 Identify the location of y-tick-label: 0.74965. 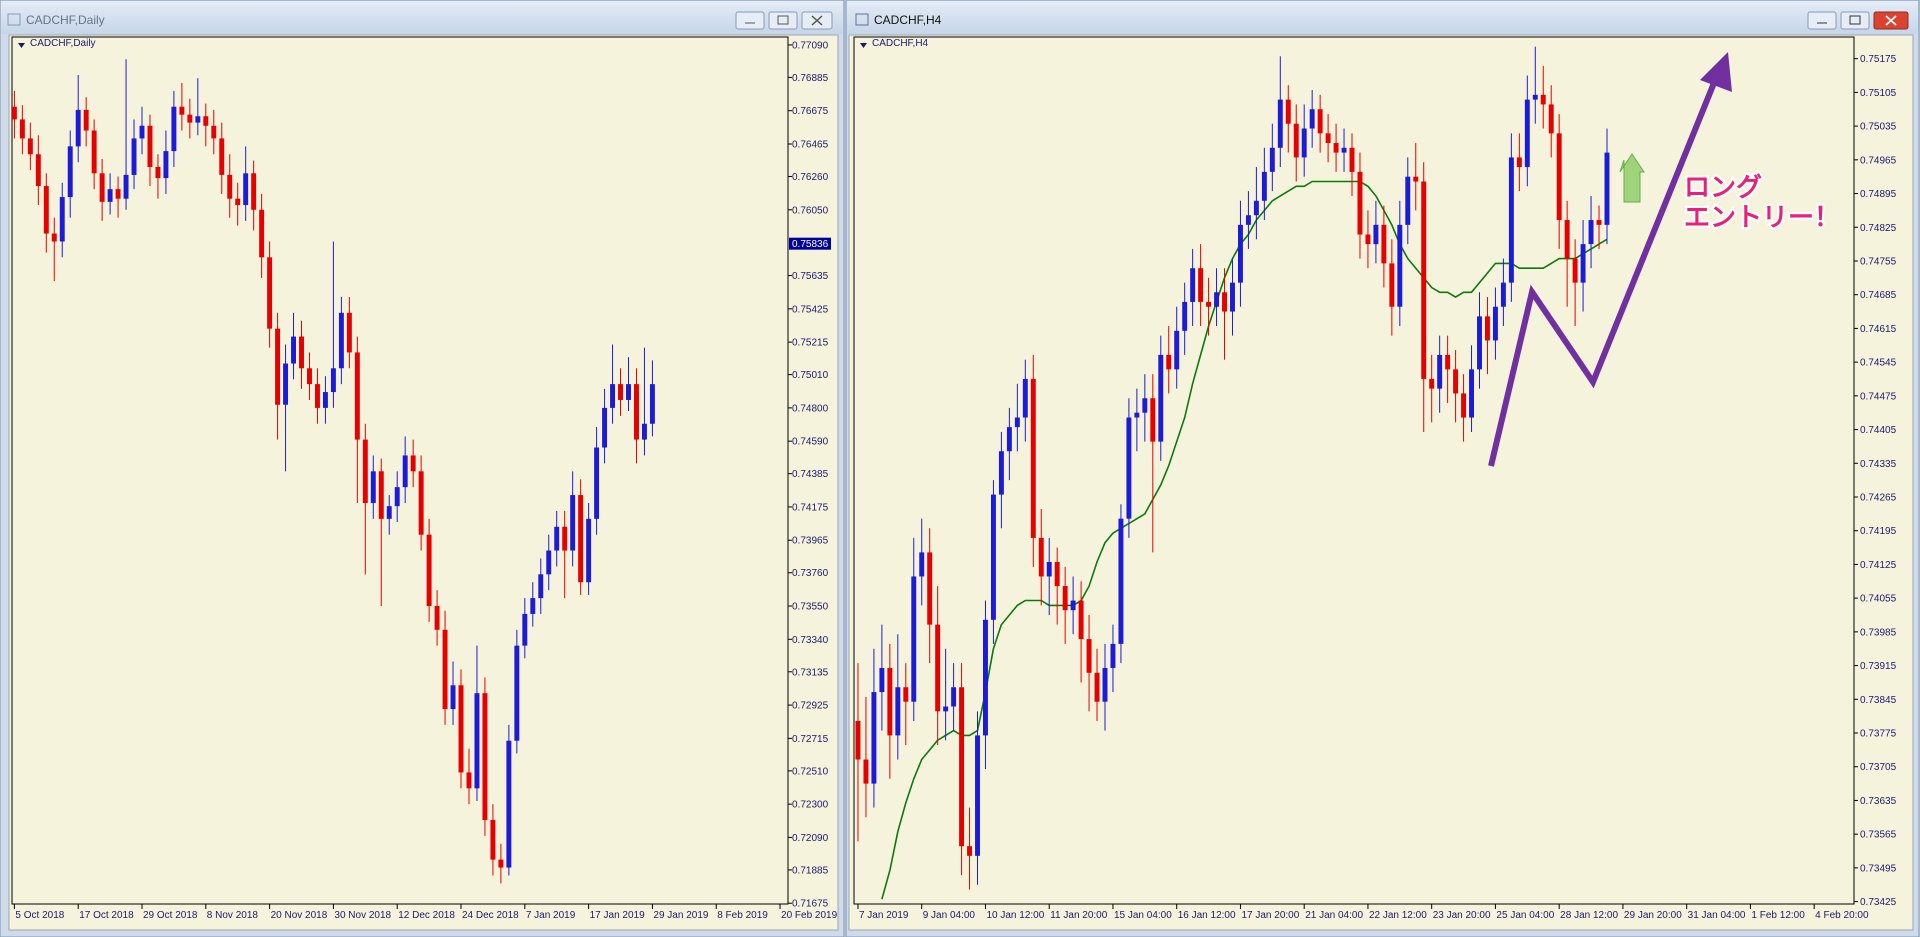
(1878, 160).